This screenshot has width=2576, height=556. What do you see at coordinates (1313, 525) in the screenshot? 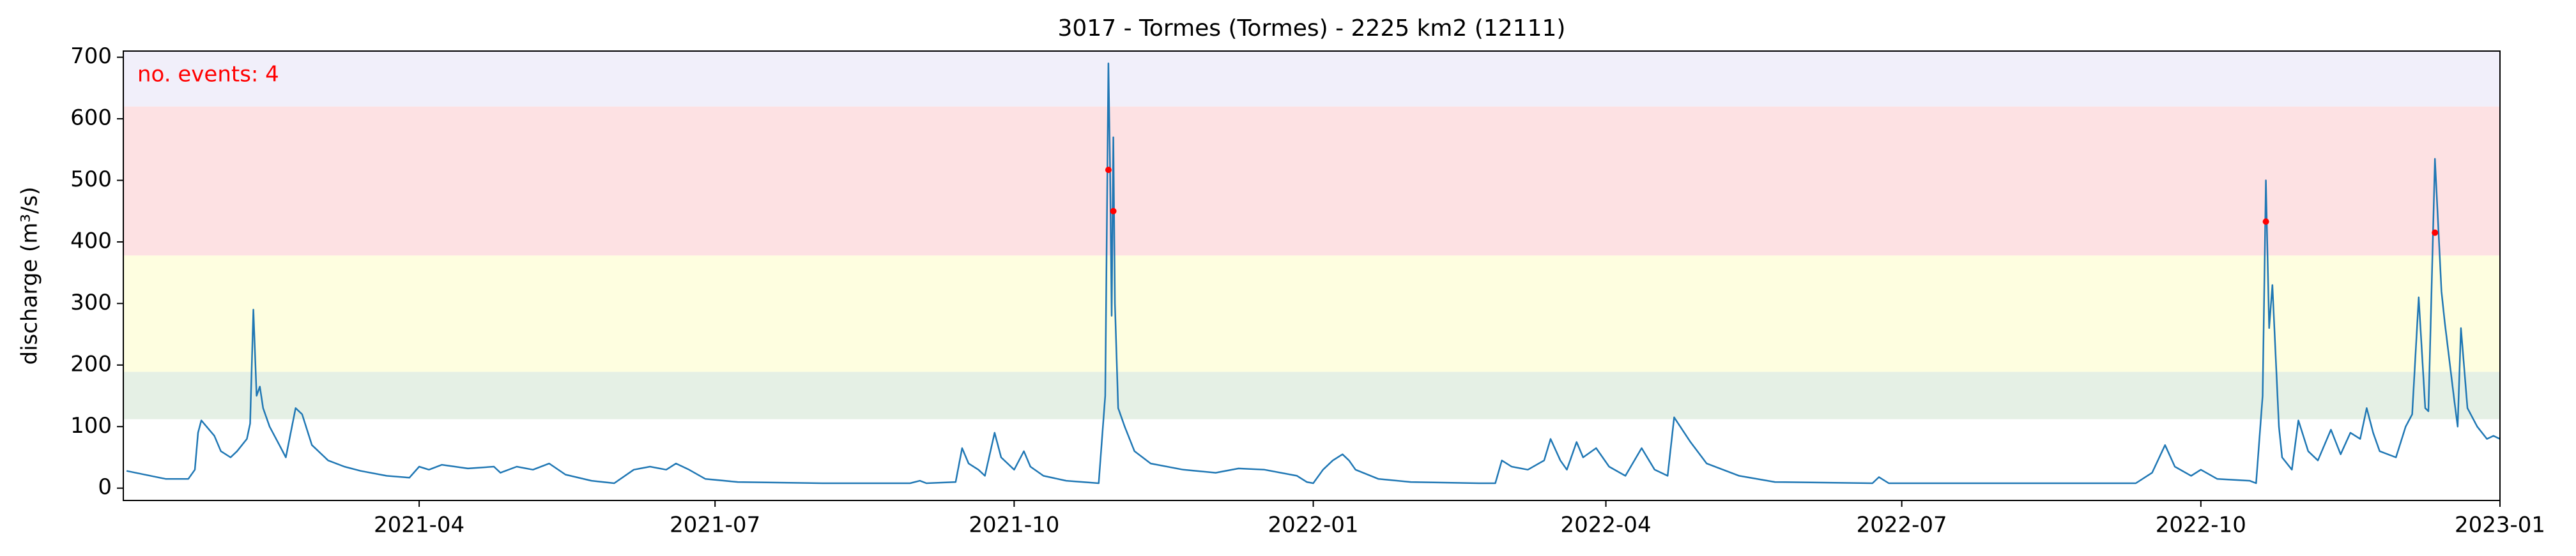
I see `x-tick-label: 2022-01` at bounding box center [1313, 525].